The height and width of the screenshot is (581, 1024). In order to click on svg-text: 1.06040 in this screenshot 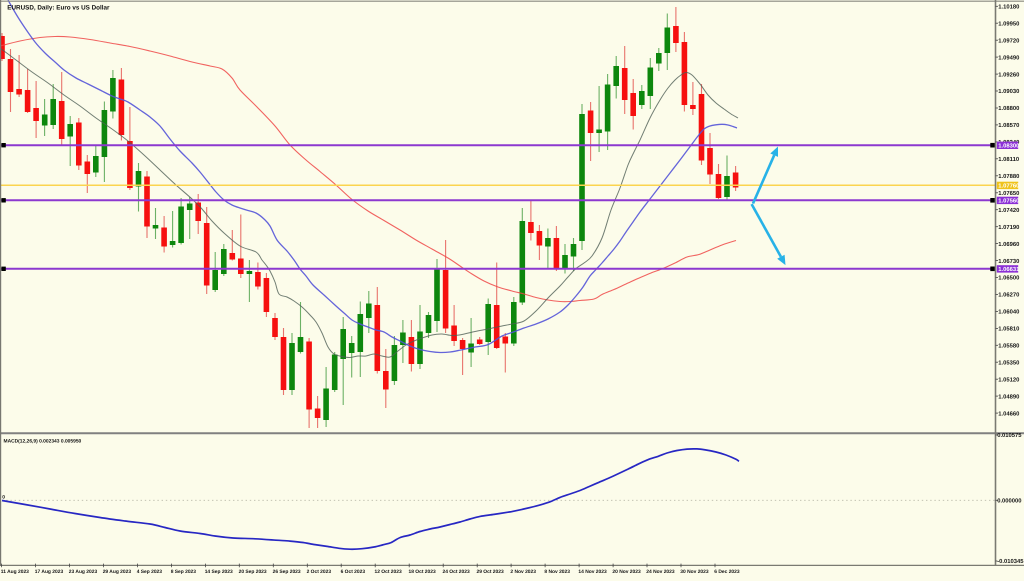, I will do `click(1009, 312)`.